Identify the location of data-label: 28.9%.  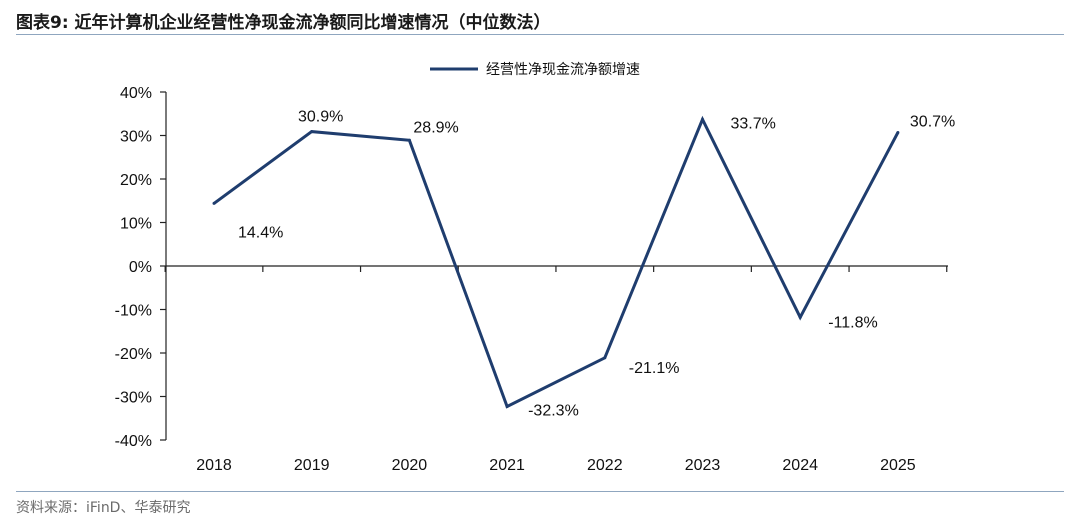
(435, 127).